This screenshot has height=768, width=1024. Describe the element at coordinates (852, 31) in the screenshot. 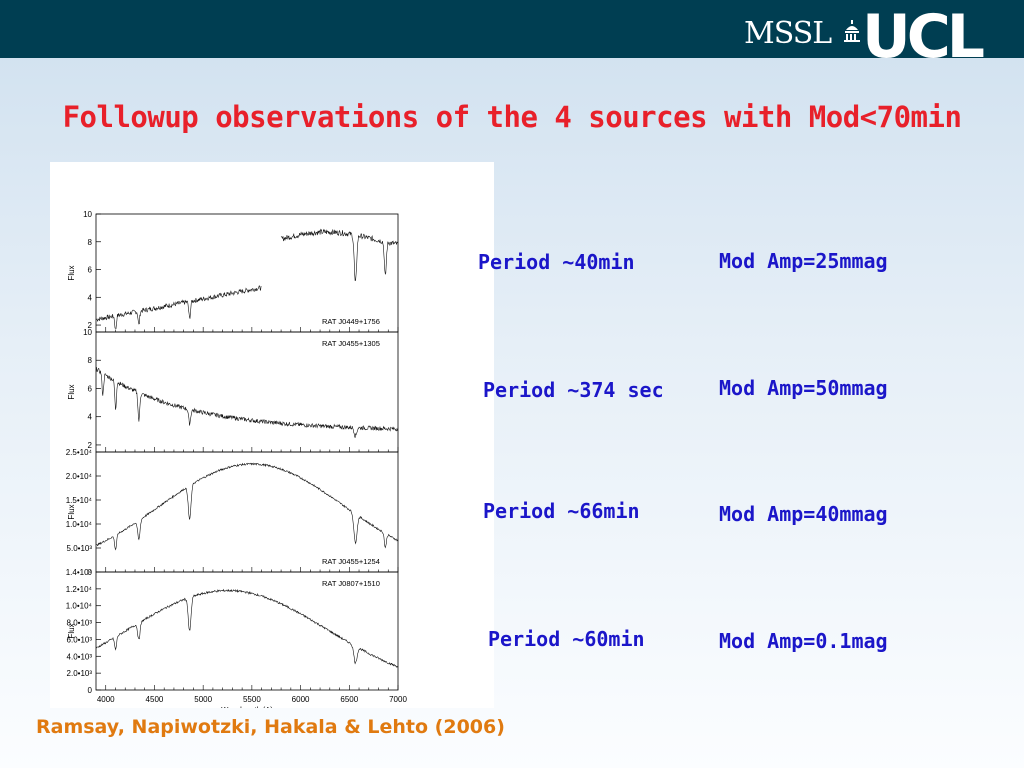

I see `ucl-dome-icon` at that location.